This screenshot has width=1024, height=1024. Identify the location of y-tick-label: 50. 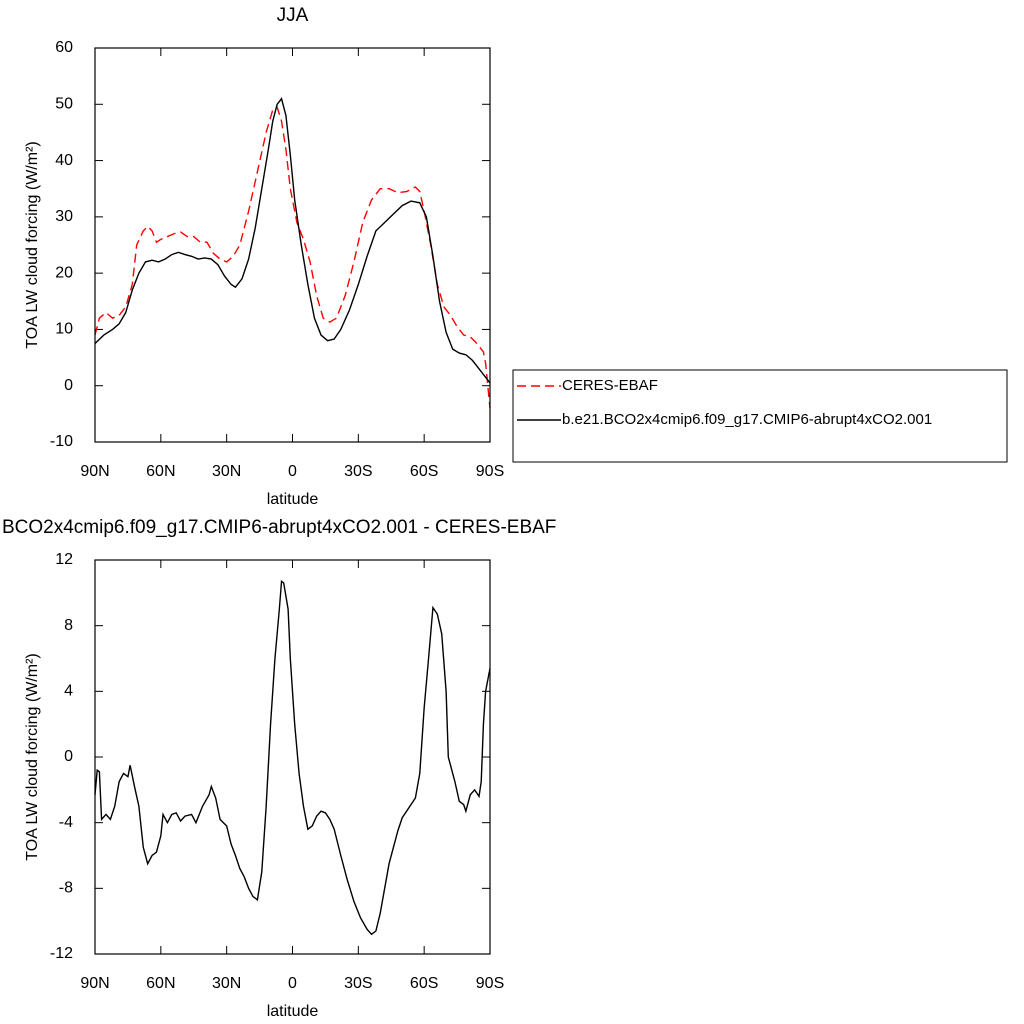
(64, 104).